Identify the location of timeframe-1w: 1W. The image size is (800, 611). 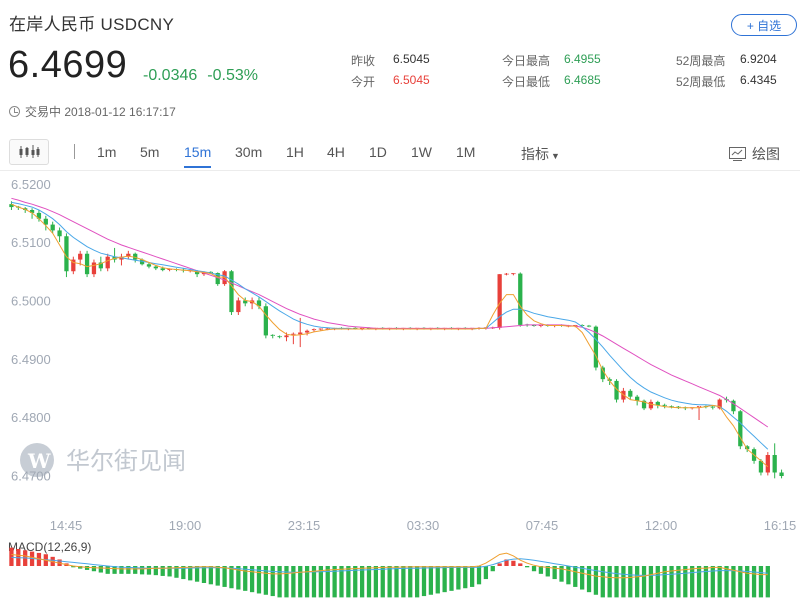
(421, 152).